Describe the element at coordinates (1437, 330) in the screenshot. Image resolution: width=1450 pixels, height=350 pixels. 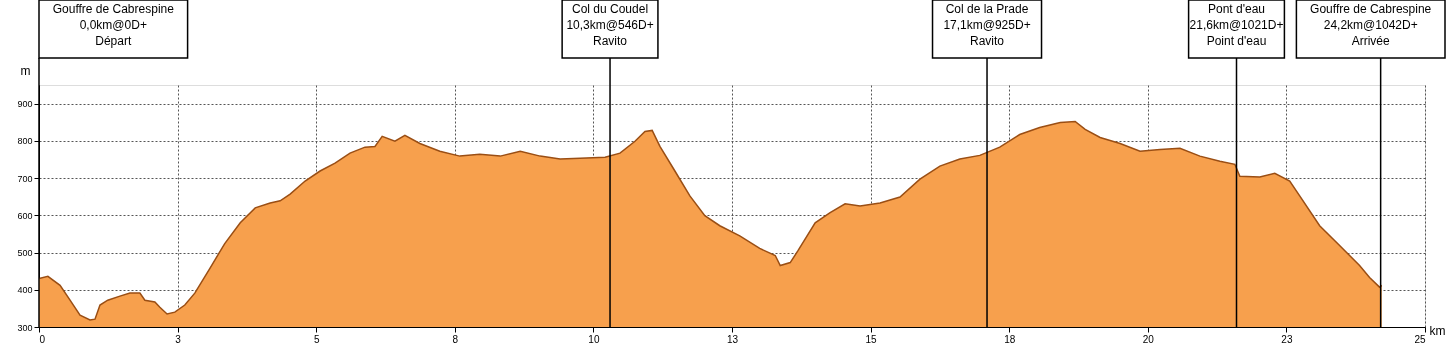
I see `x-axis-title: km` at that location.